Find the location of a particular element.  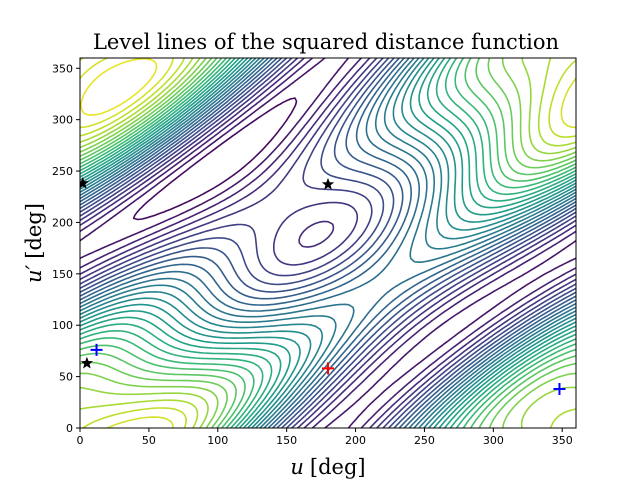

y-tick-label: 150 is located at coordinates (62, 274).